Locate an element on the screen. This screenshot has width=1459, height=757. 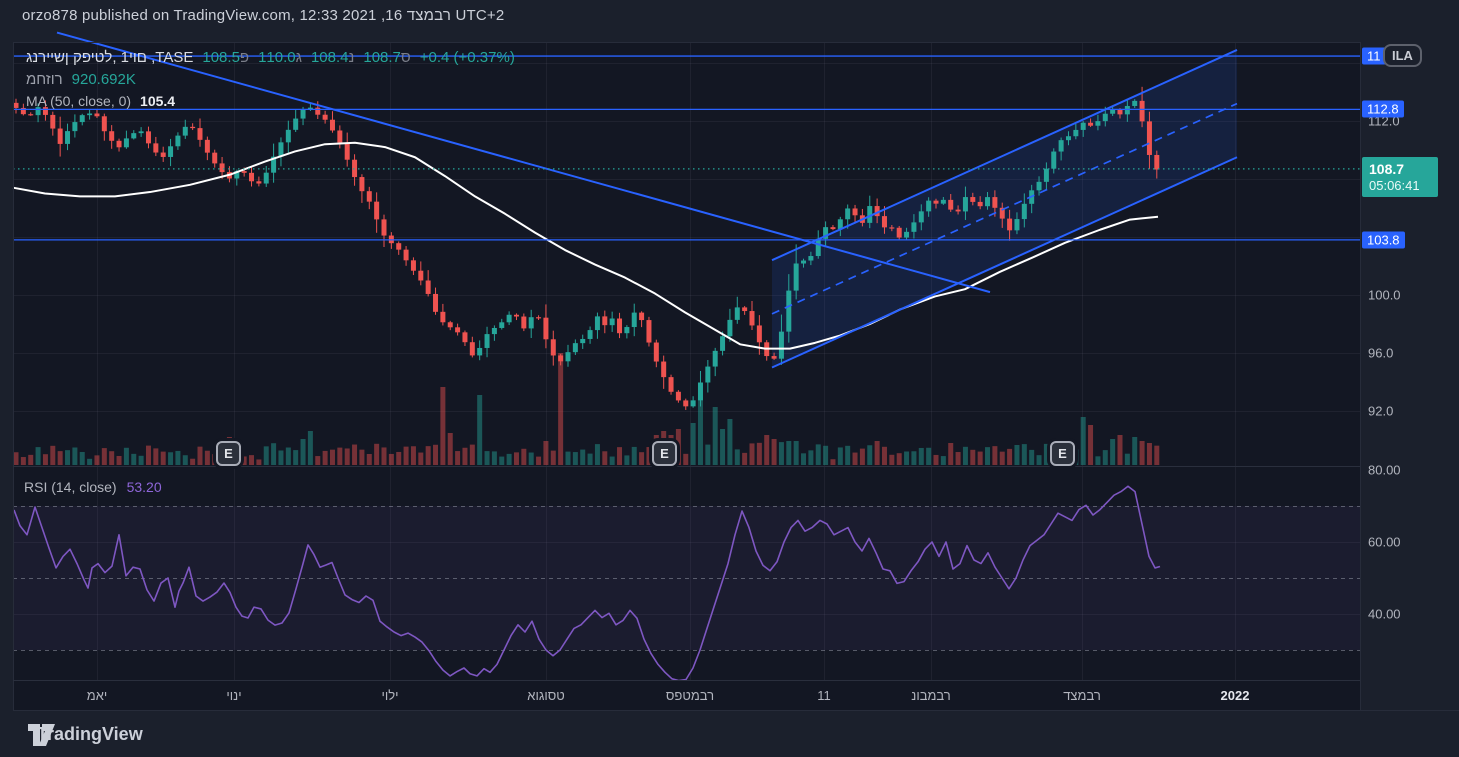
ohlc-pair: ס108.7 is located at coordinates (387, 57).